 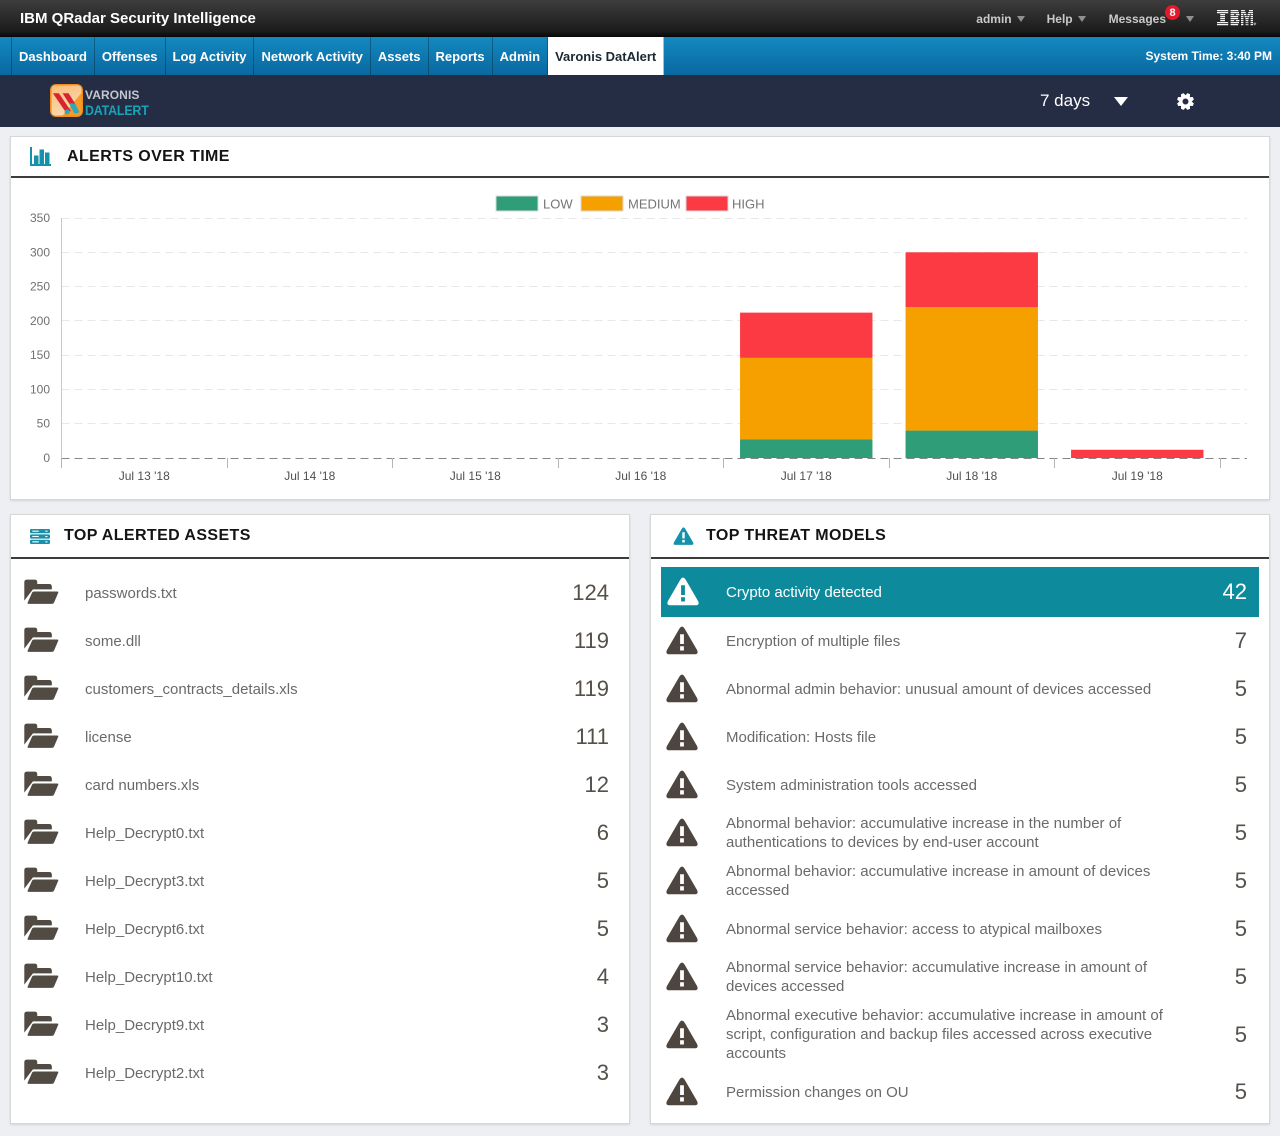 What do you see at coordinates (654, 204) in the screenshot?
I see `svg-text: MEDIUM` at bounding box center [654, 204].